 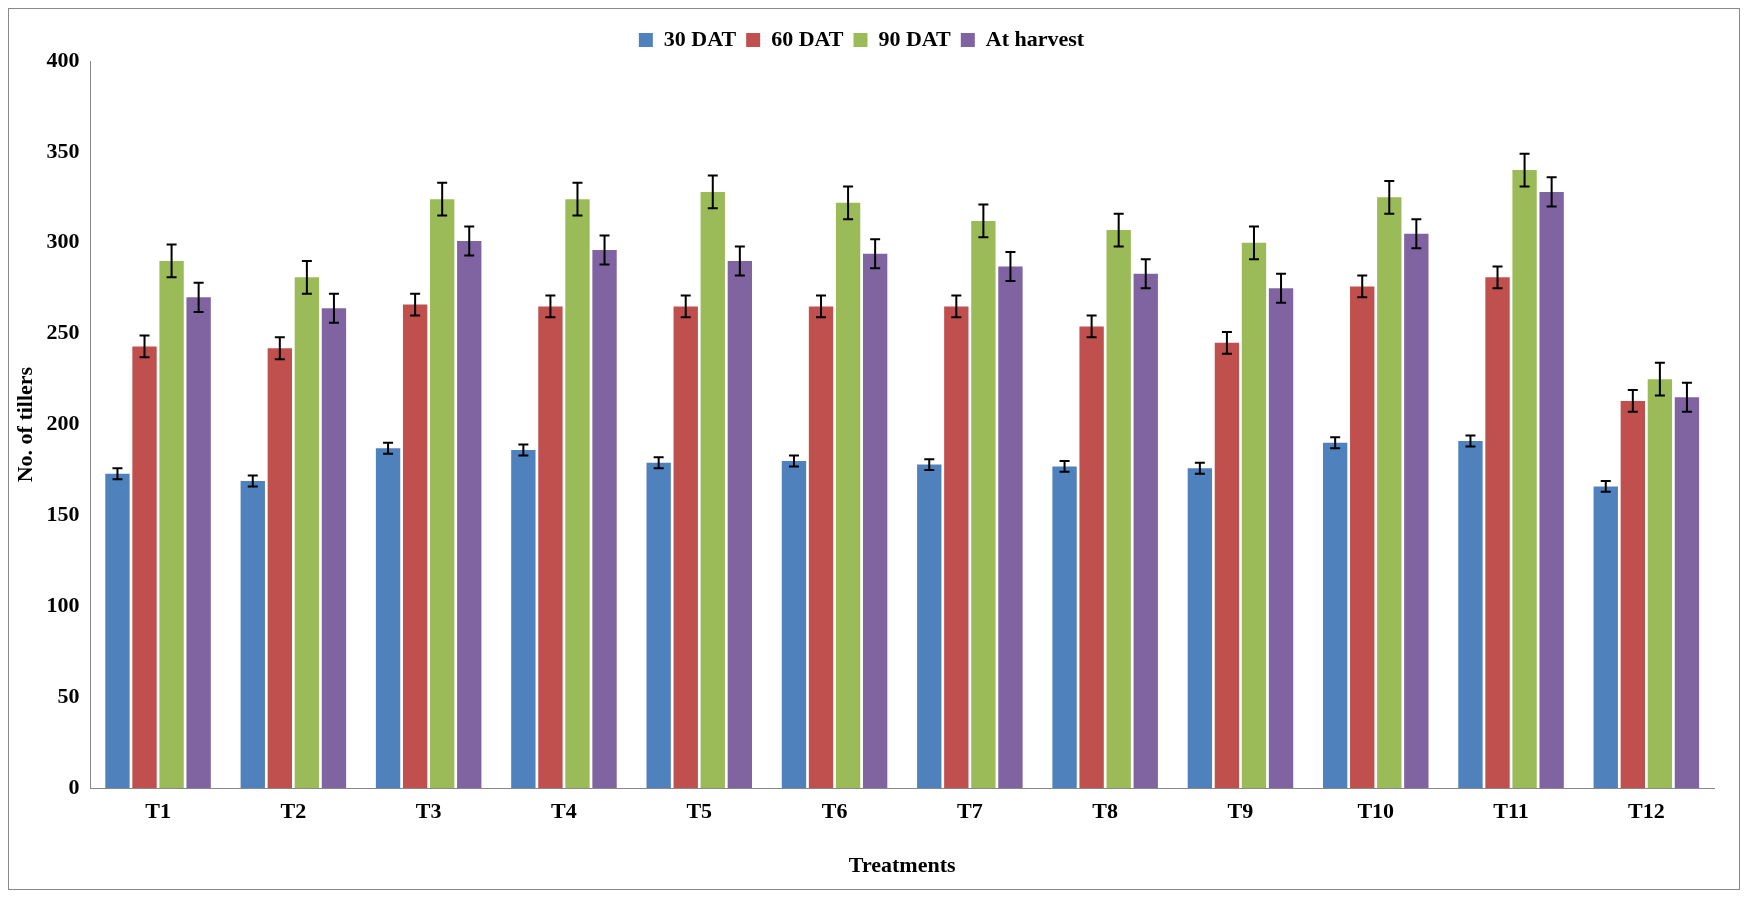 I want to click on x-tick-label: T5, so click(x=699, y=811).